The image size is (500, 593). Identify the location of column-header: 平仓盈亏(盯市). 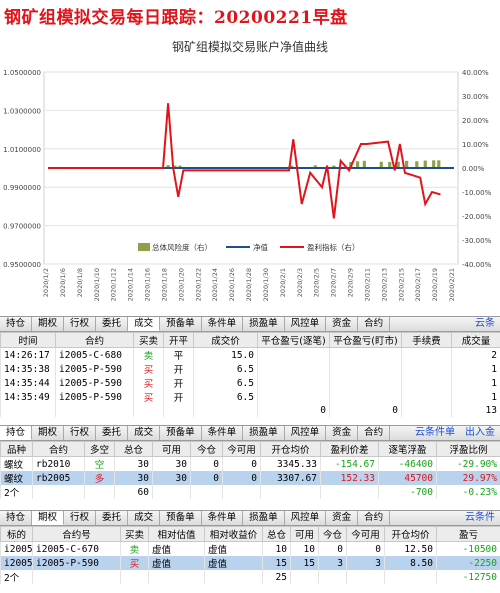
(365, 340).